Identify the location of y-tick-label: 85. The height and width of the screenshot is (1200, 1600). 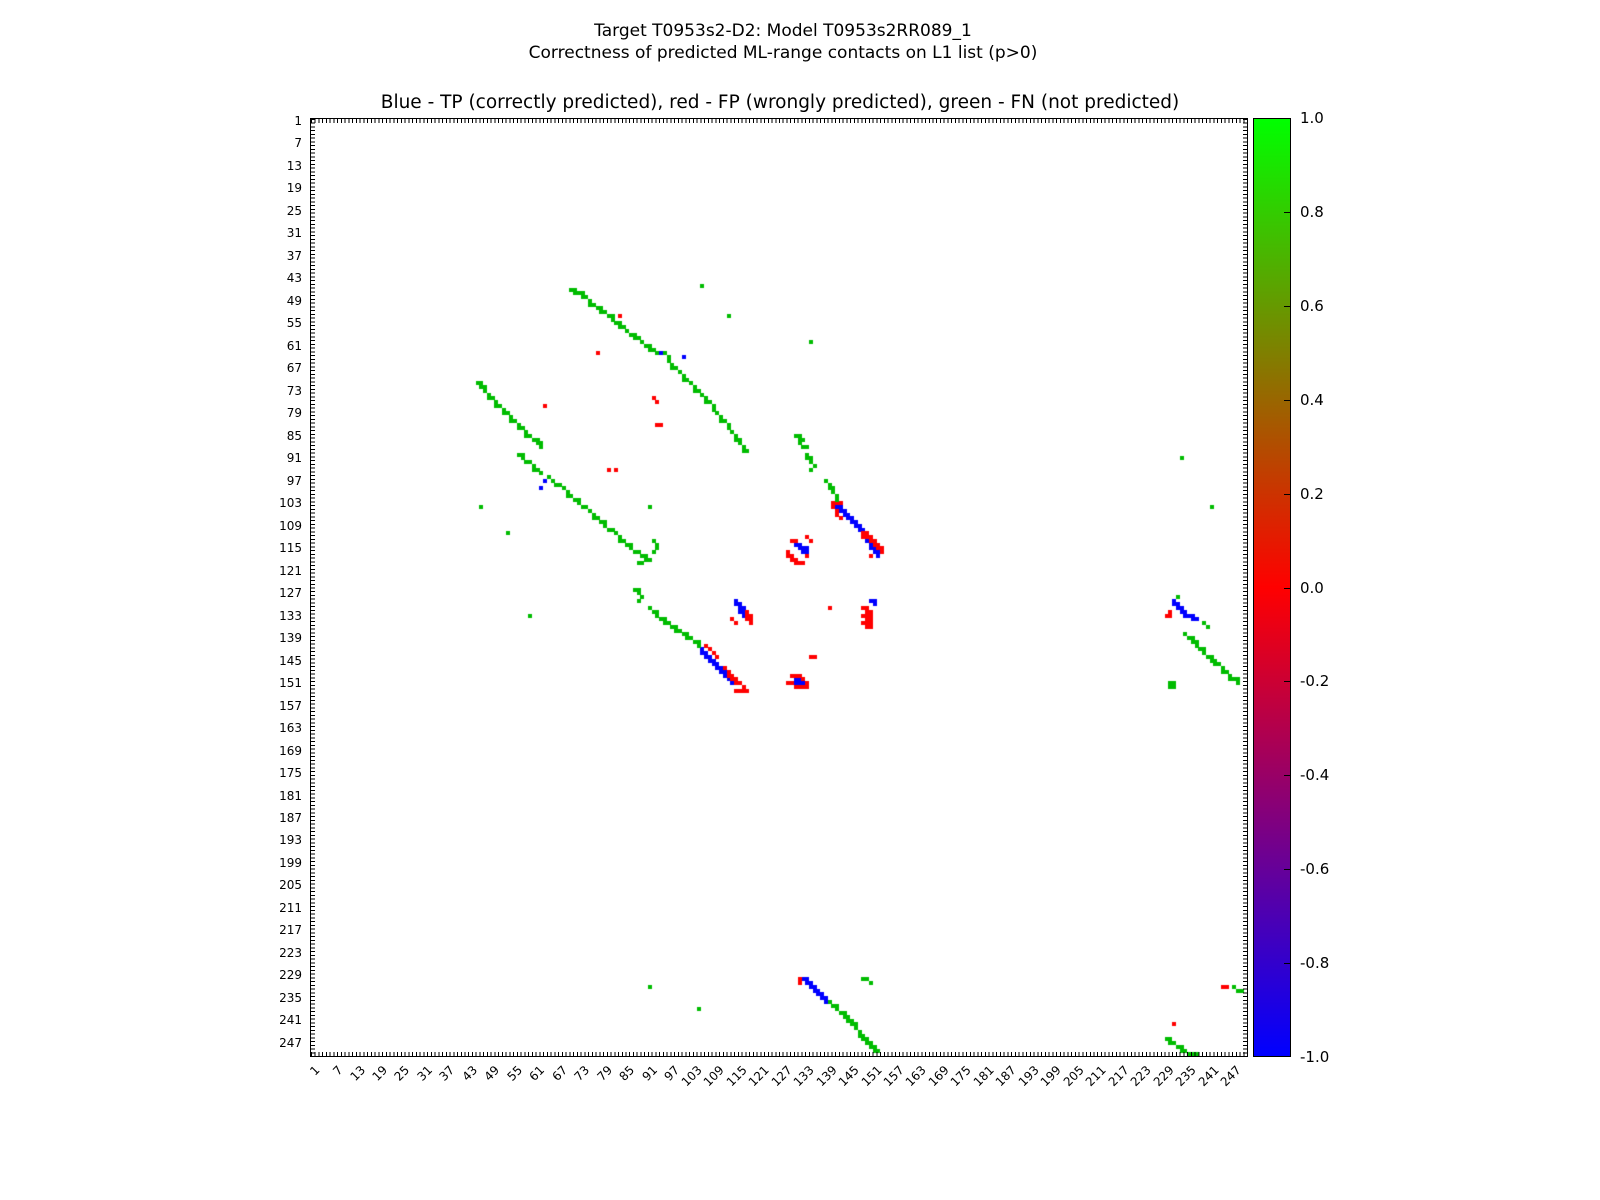
(294, 435).